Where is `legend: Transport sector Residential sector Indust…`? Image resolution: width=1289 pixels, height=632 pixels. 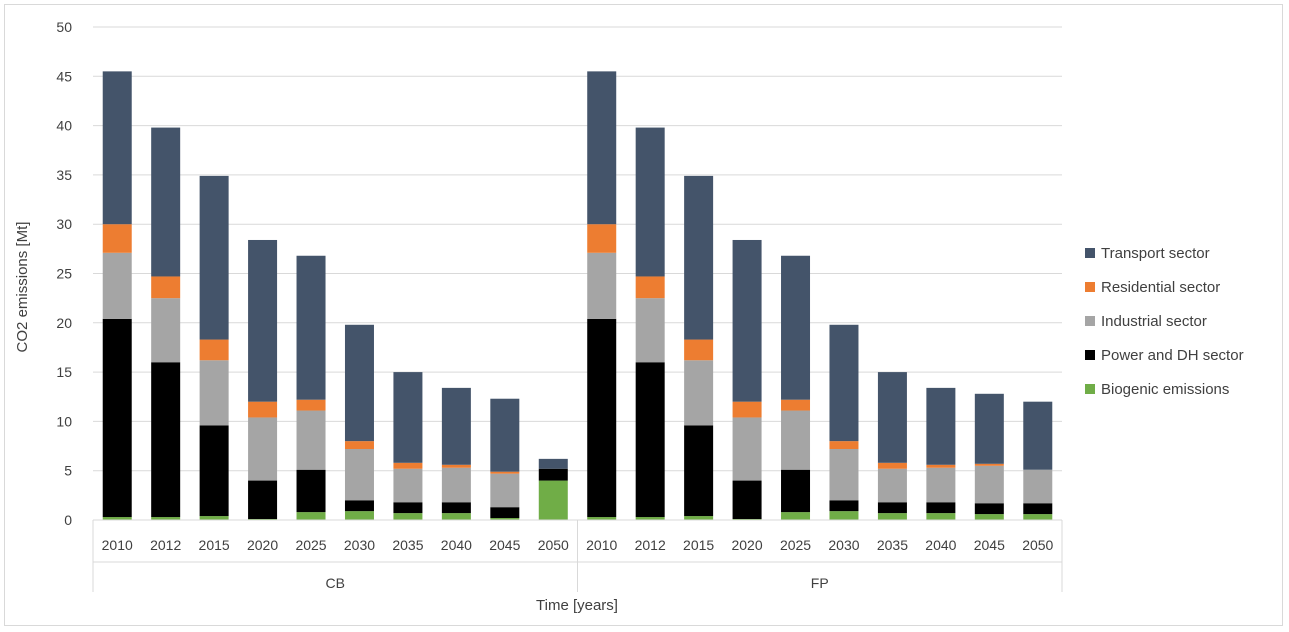 legend: Transport sector Residential sector Indust… is located at coordinates (1164, 321).